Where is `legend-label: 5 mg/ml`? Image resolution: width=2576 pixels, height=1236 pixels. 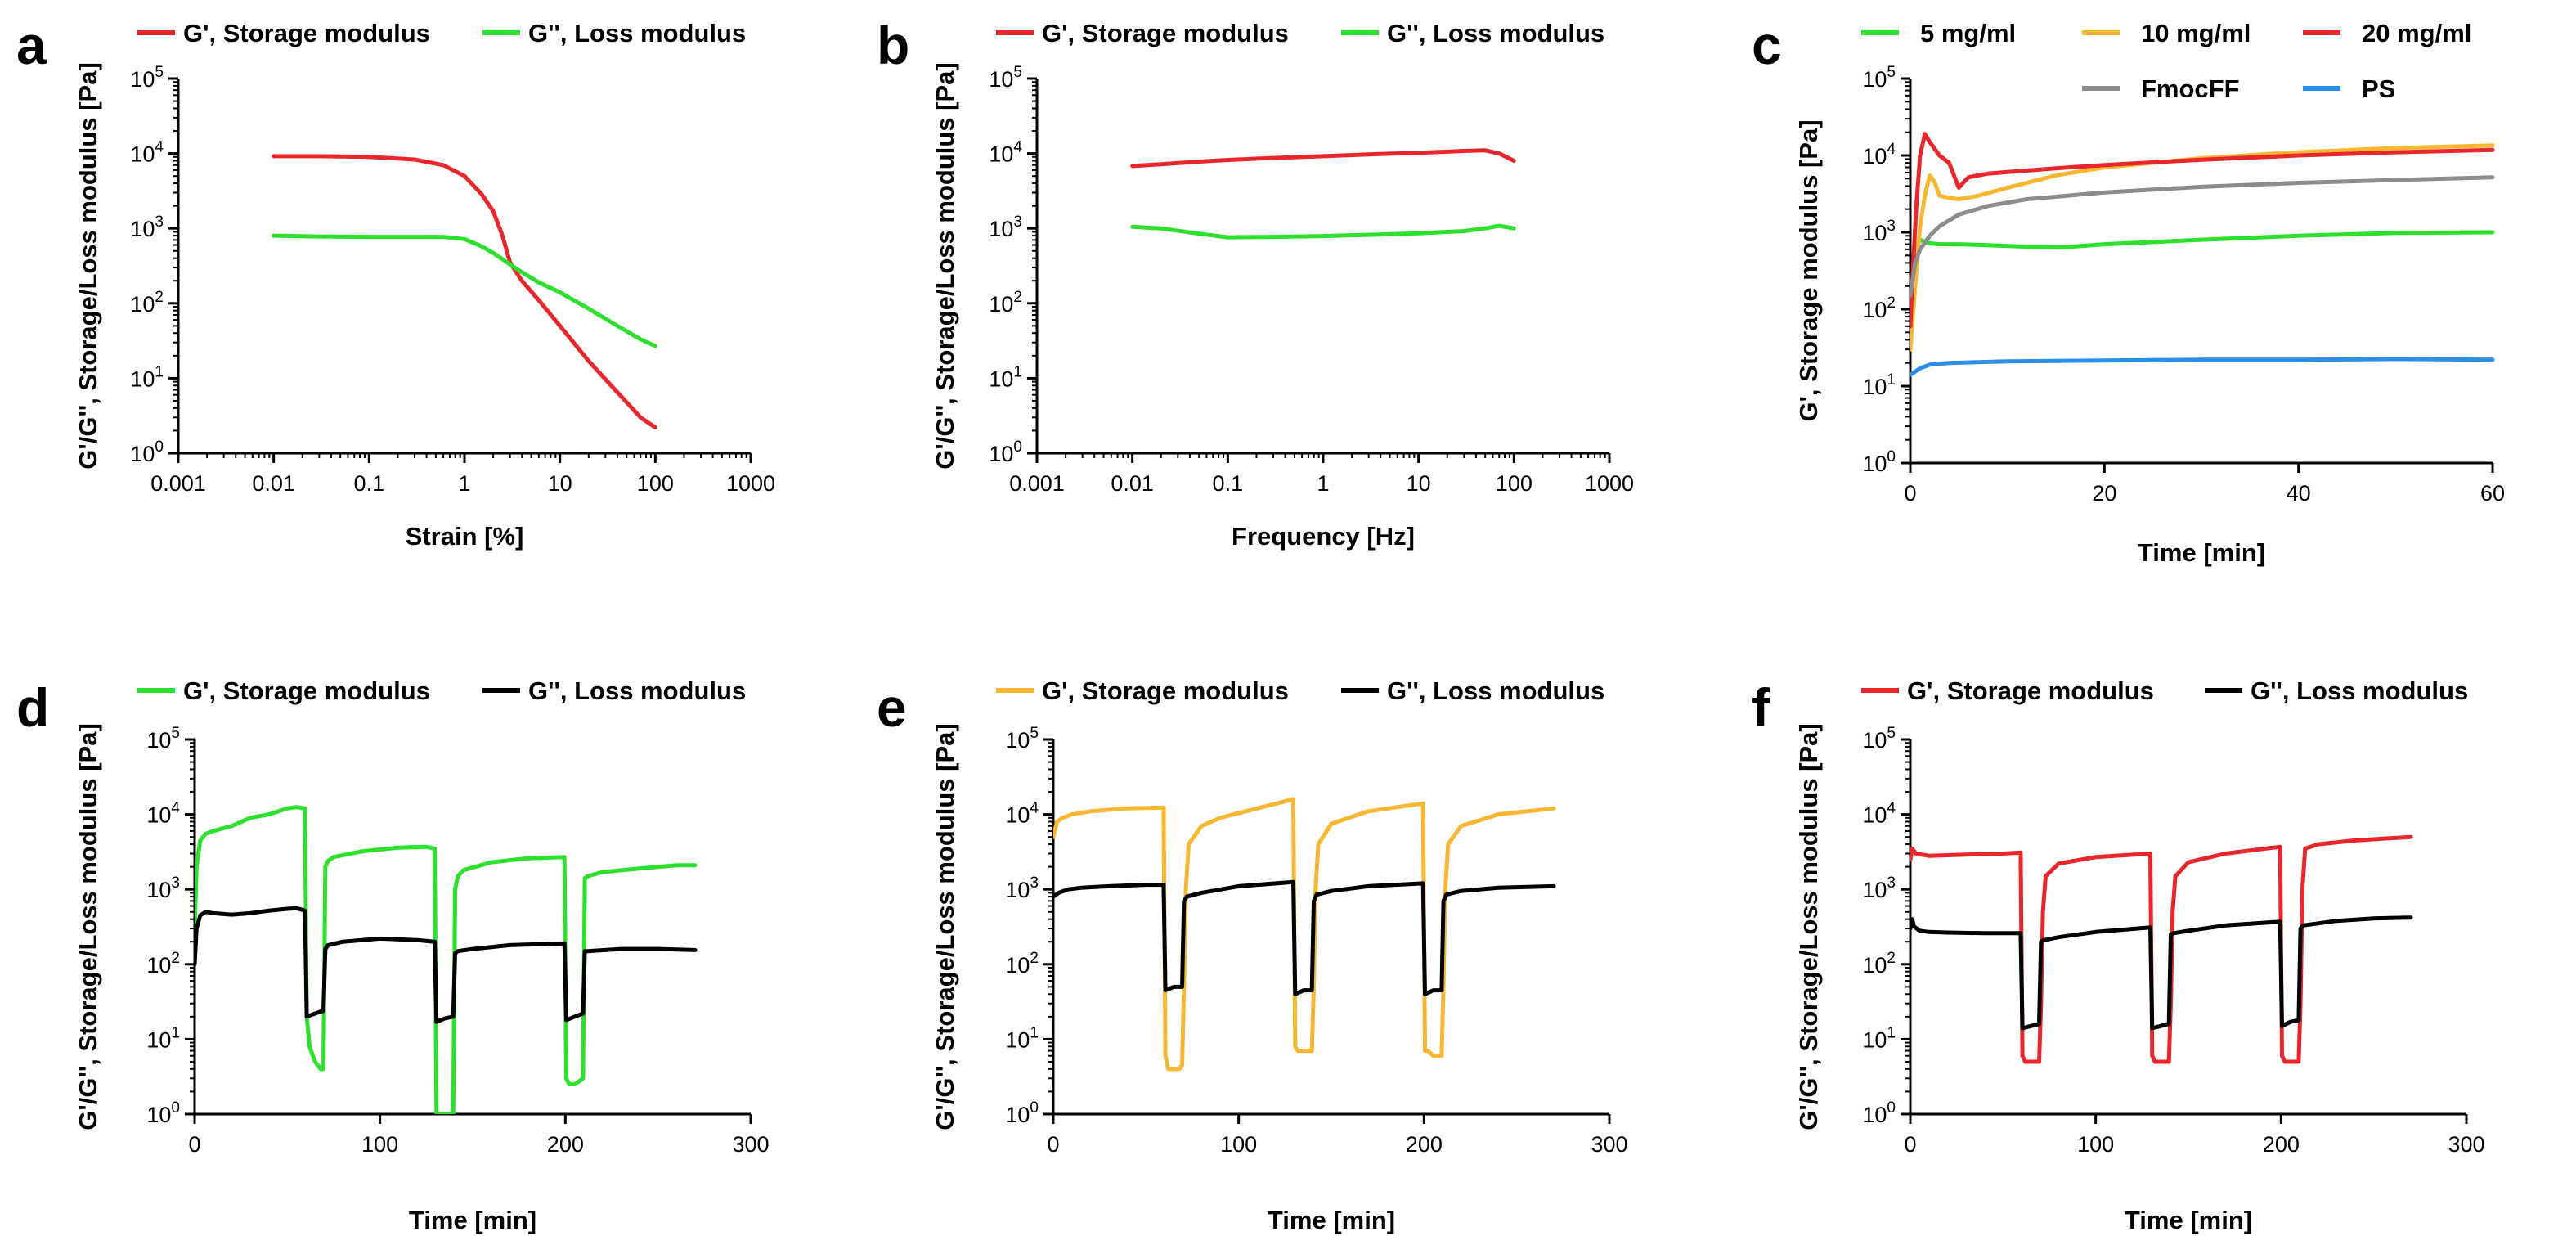 legend-label: 5 mg/ml is located at coordinates (1968, 33).